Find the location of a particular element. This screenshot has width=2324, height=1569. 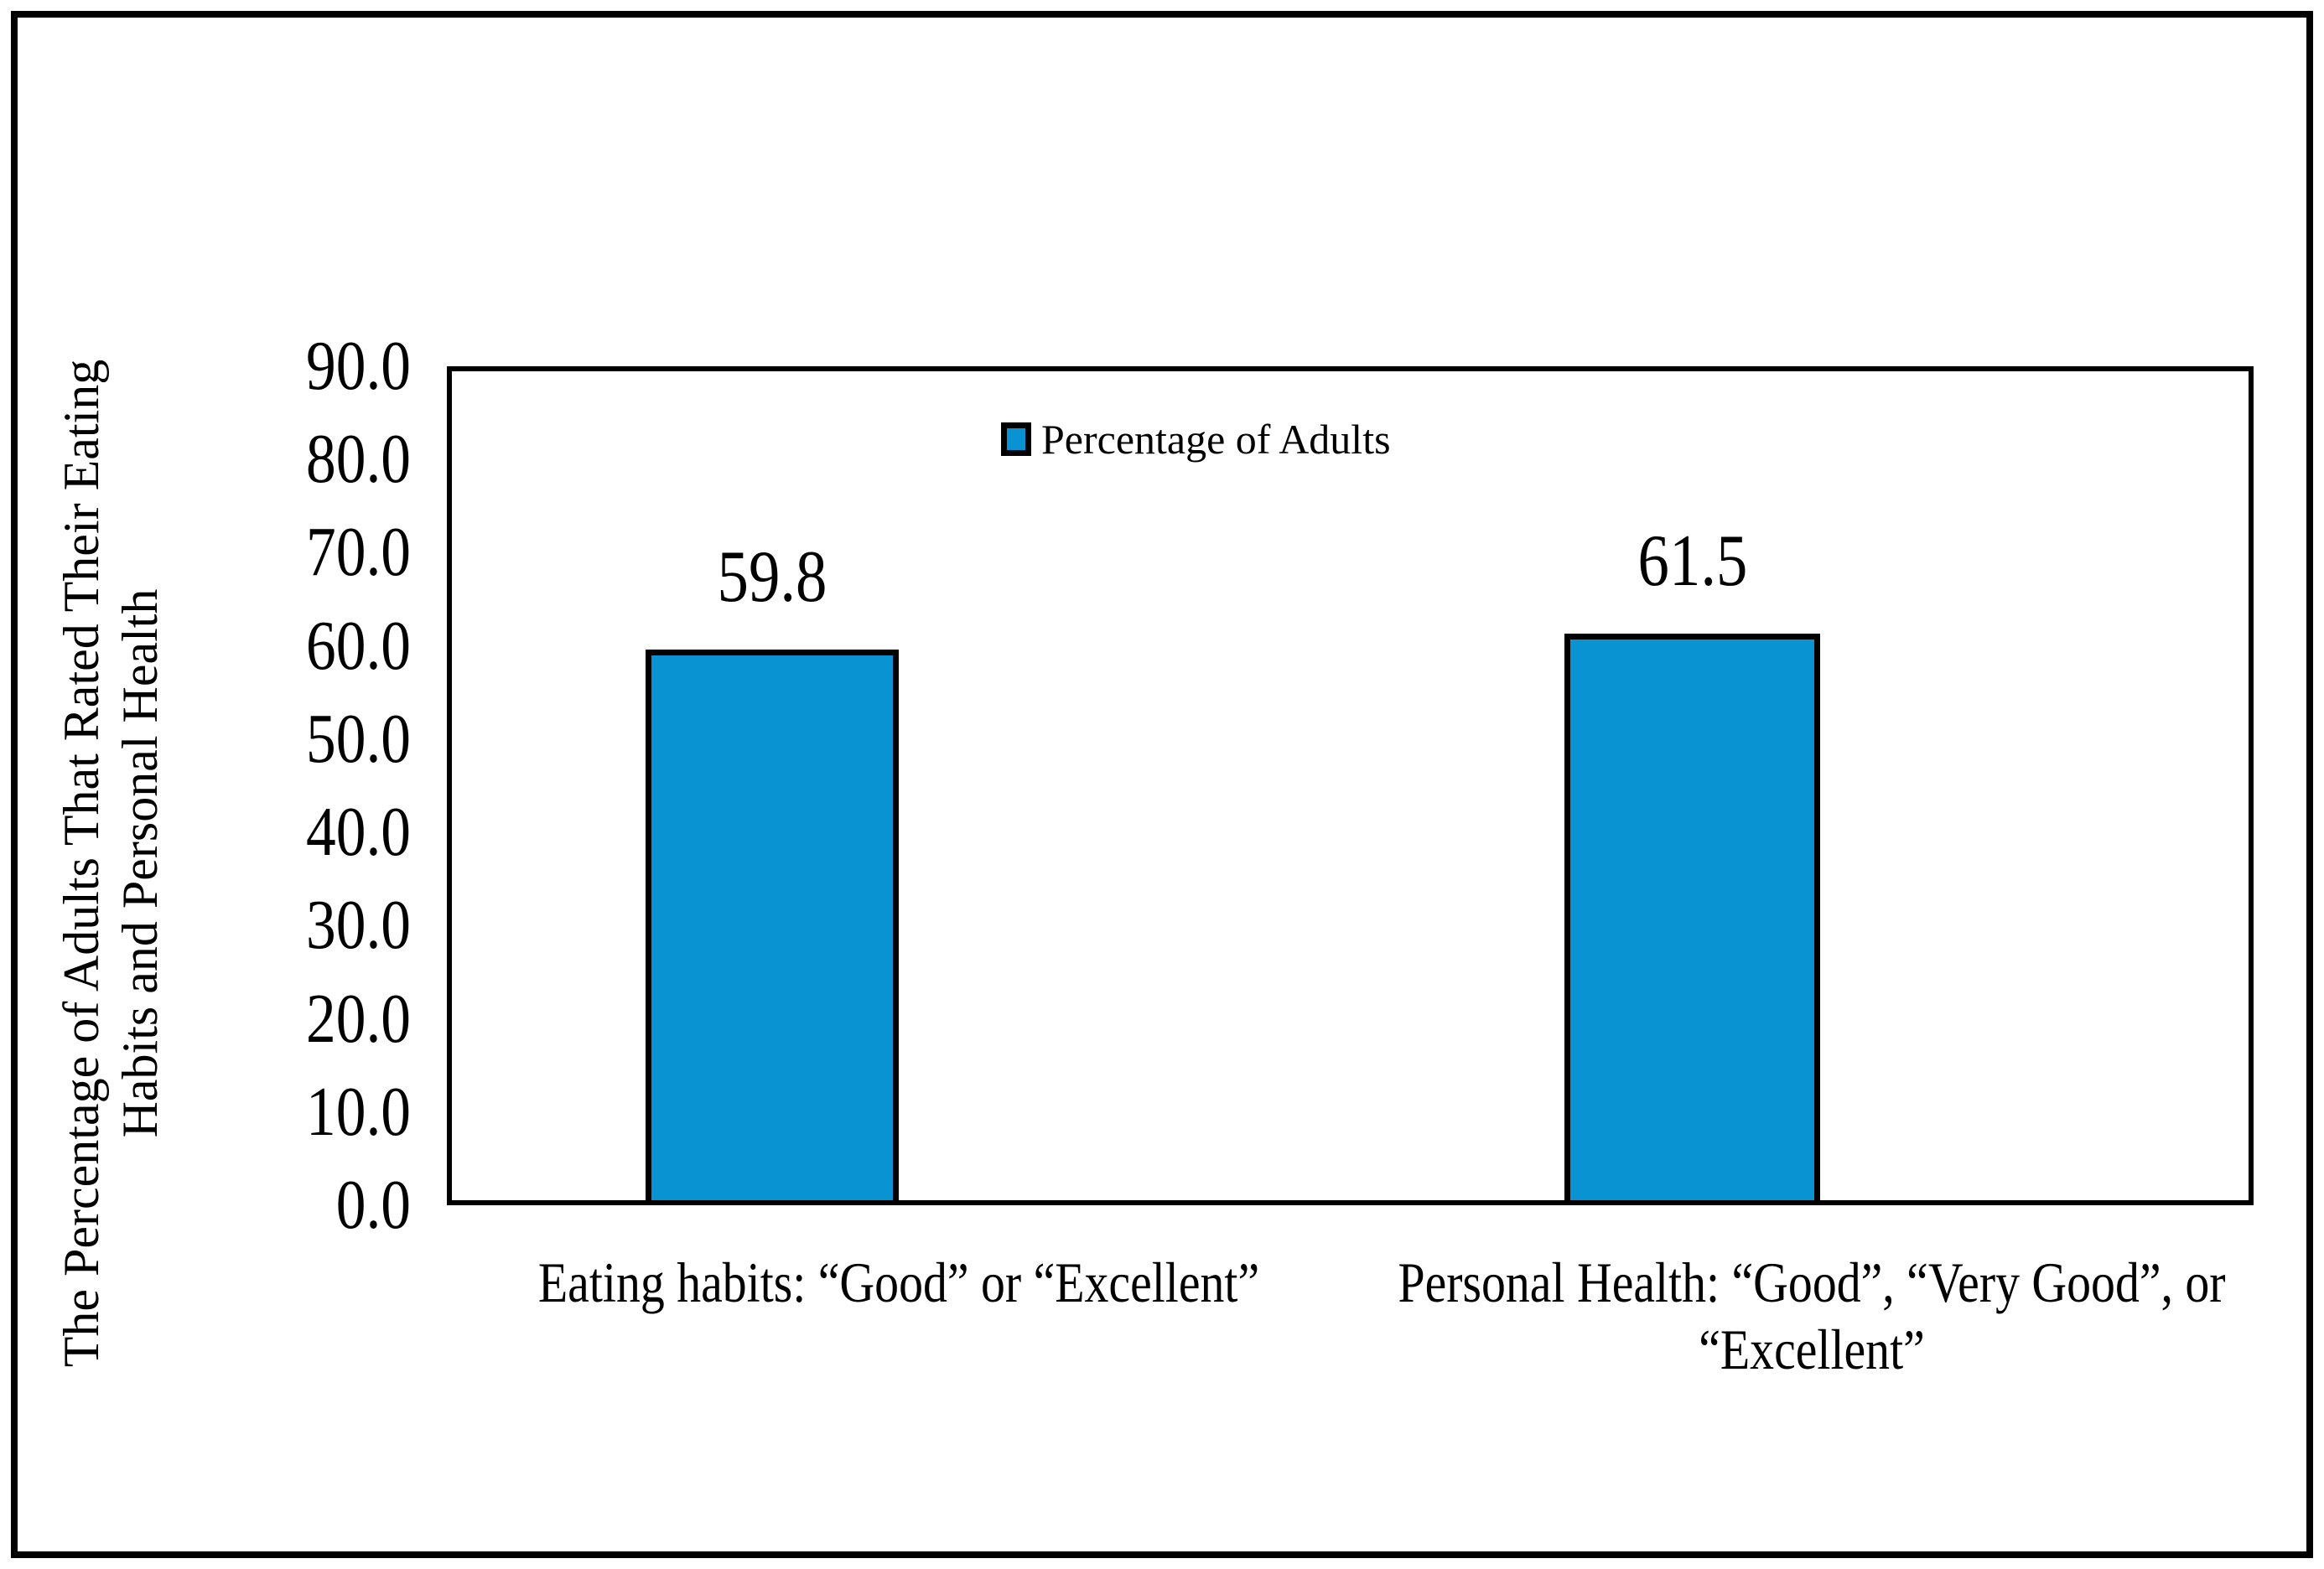

x-category-label-eating-habits: Eating habits: “Good” or “Excellent” is located at coordinates (898, 1282).